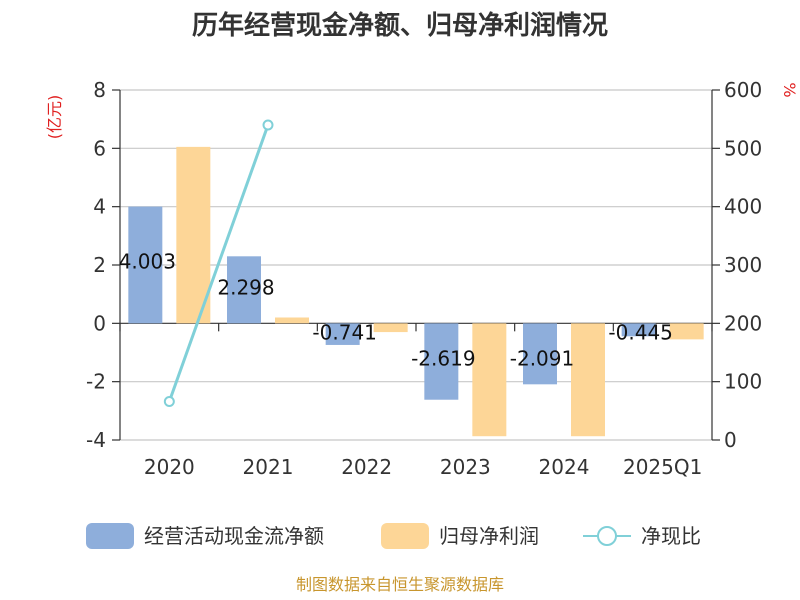 The height and width of the screenshot is (600, 800). I want to click on legend-label: 归母净利润, so click(489, 536).